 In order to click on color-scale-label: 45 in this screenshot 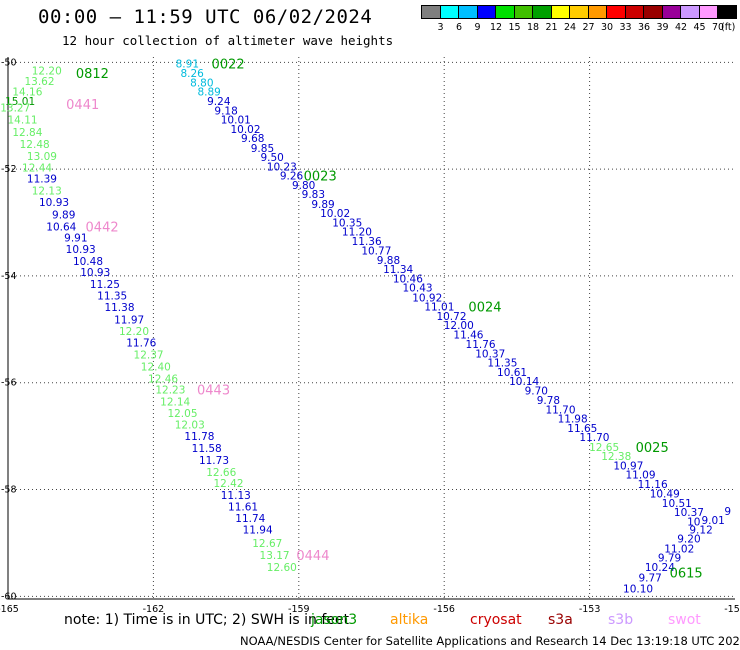, I will do `click(699, 27)`.